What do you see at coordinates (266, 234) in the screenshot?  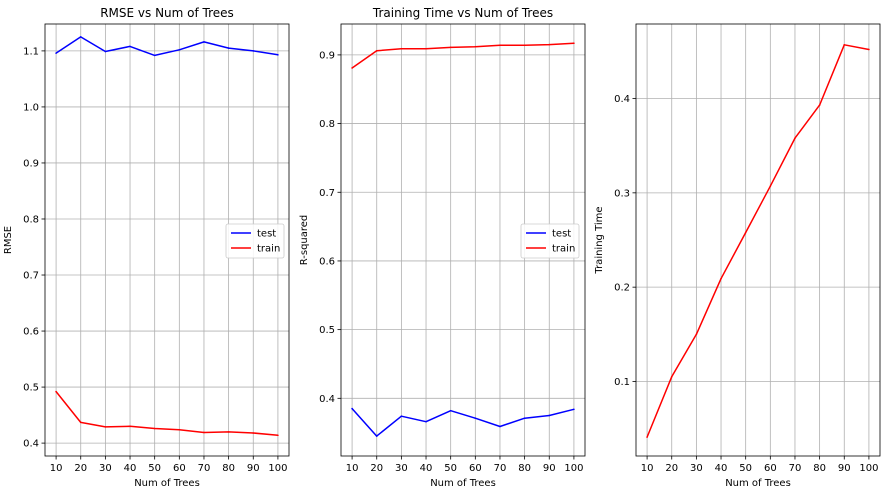 I see `legend-entry: test` at bounding box center [266, 234].